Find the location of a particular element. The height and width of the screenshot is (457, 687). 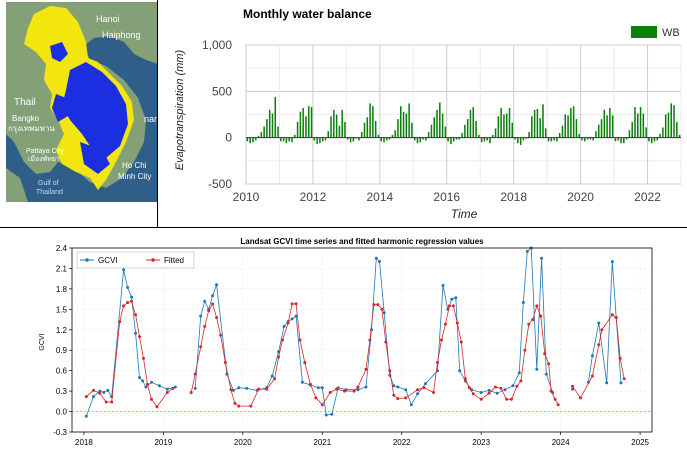

ts-x-tick-label: 2018 is located at coordinates (84, 442).